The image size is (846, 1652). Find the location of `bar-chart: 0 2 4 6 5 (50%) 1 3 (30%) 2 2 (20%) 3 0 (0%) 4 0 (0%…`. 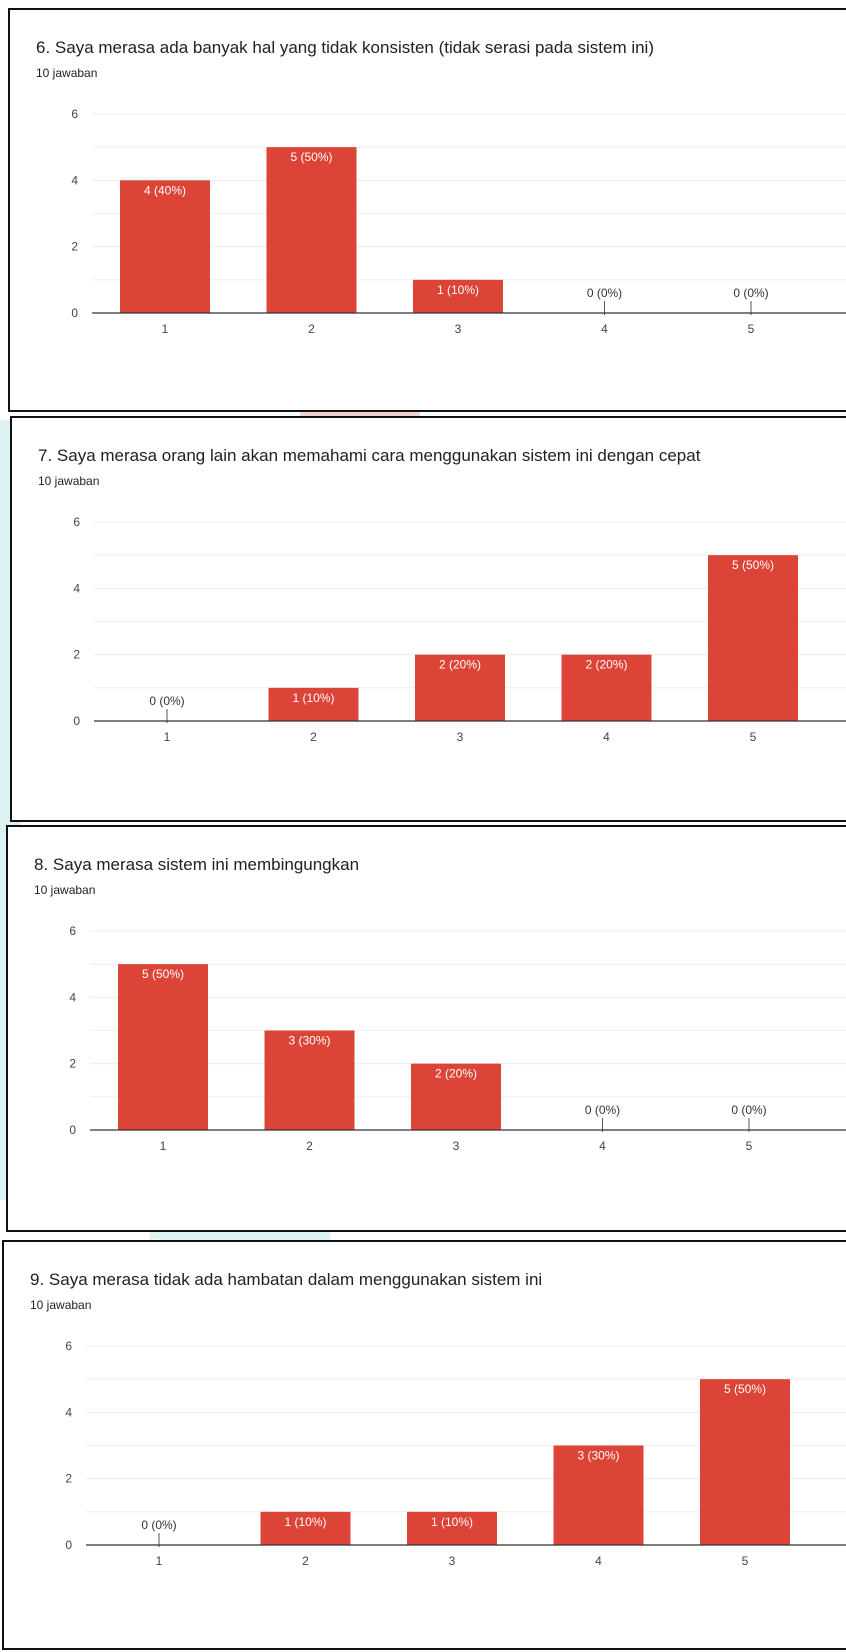

bar-chart: 0 2 4 6 5 (50%) 1 3 (30%) 2 2 (20%) 3 0 (0%) 4 0 (0%… is located at coordinates (457, 1038).